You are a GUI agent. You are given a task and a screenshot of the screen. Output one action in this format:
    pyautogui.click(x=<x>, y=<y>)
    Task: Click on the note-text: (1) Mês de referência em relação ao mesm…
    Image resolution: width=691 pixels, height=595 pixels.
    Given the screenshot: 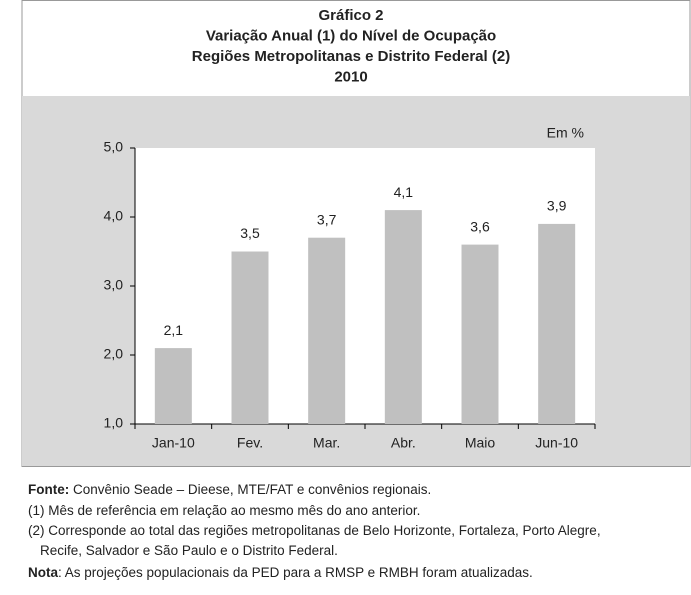 What is the action you would take?
    pyautogui.click(x=224, y=510)
    